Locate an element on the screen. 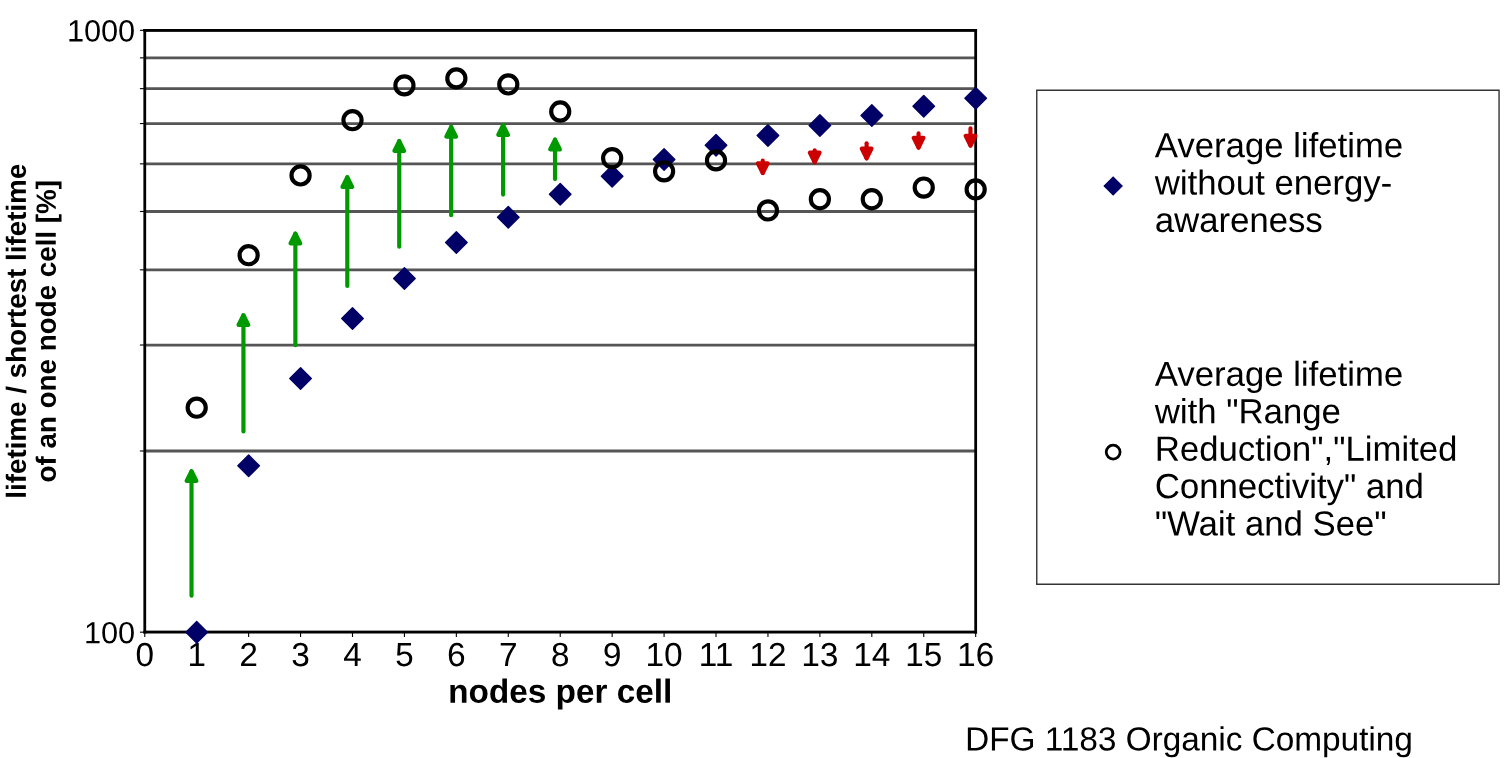 The height and width of the screenshot is (758, 1508). x-tick-label: 13 is located at coordinates (820, 654).